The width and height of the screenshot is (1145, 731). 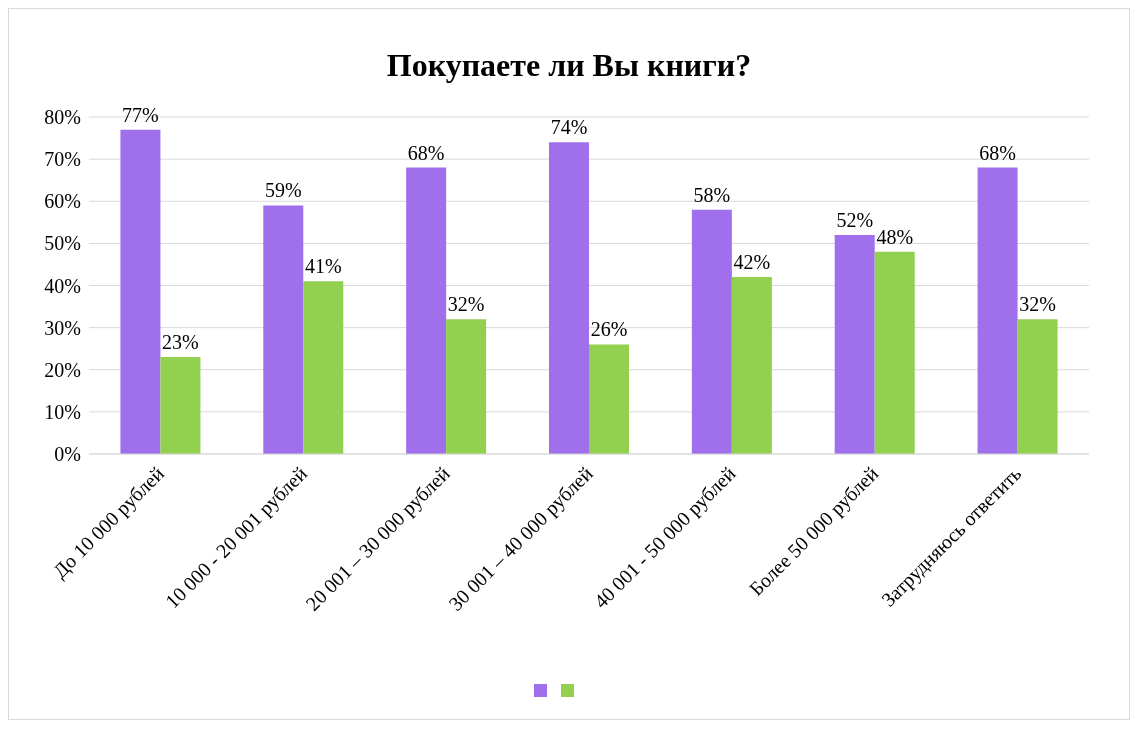 What do you see at coordinates (323, 266) in the screenshot?
I see `data-label: 41%` at bounding box center [323, 266].